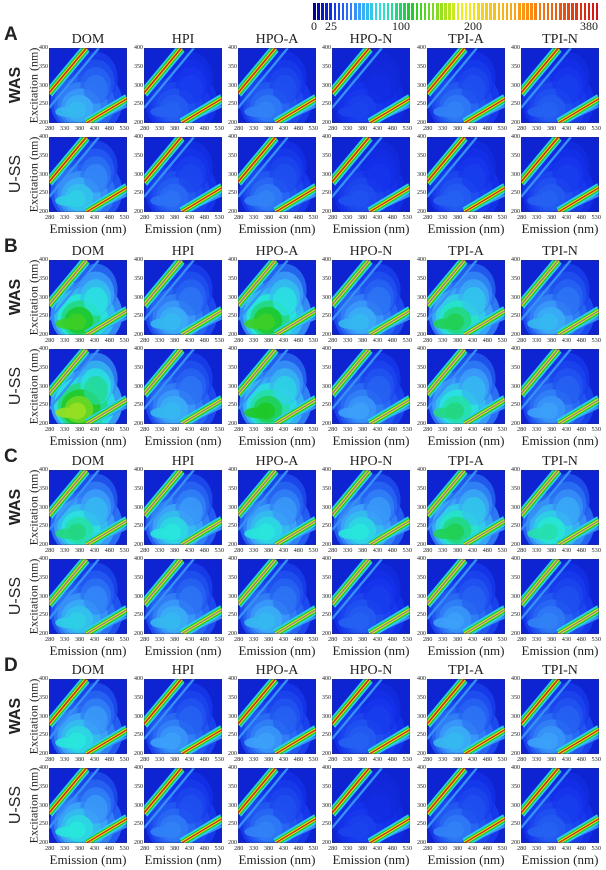 The height and width of the screenshot is (870, 606). Describe the element at coordinates (371, 228) in the screenshot. I see `x-axis-title: Emission (nm)` at that location.